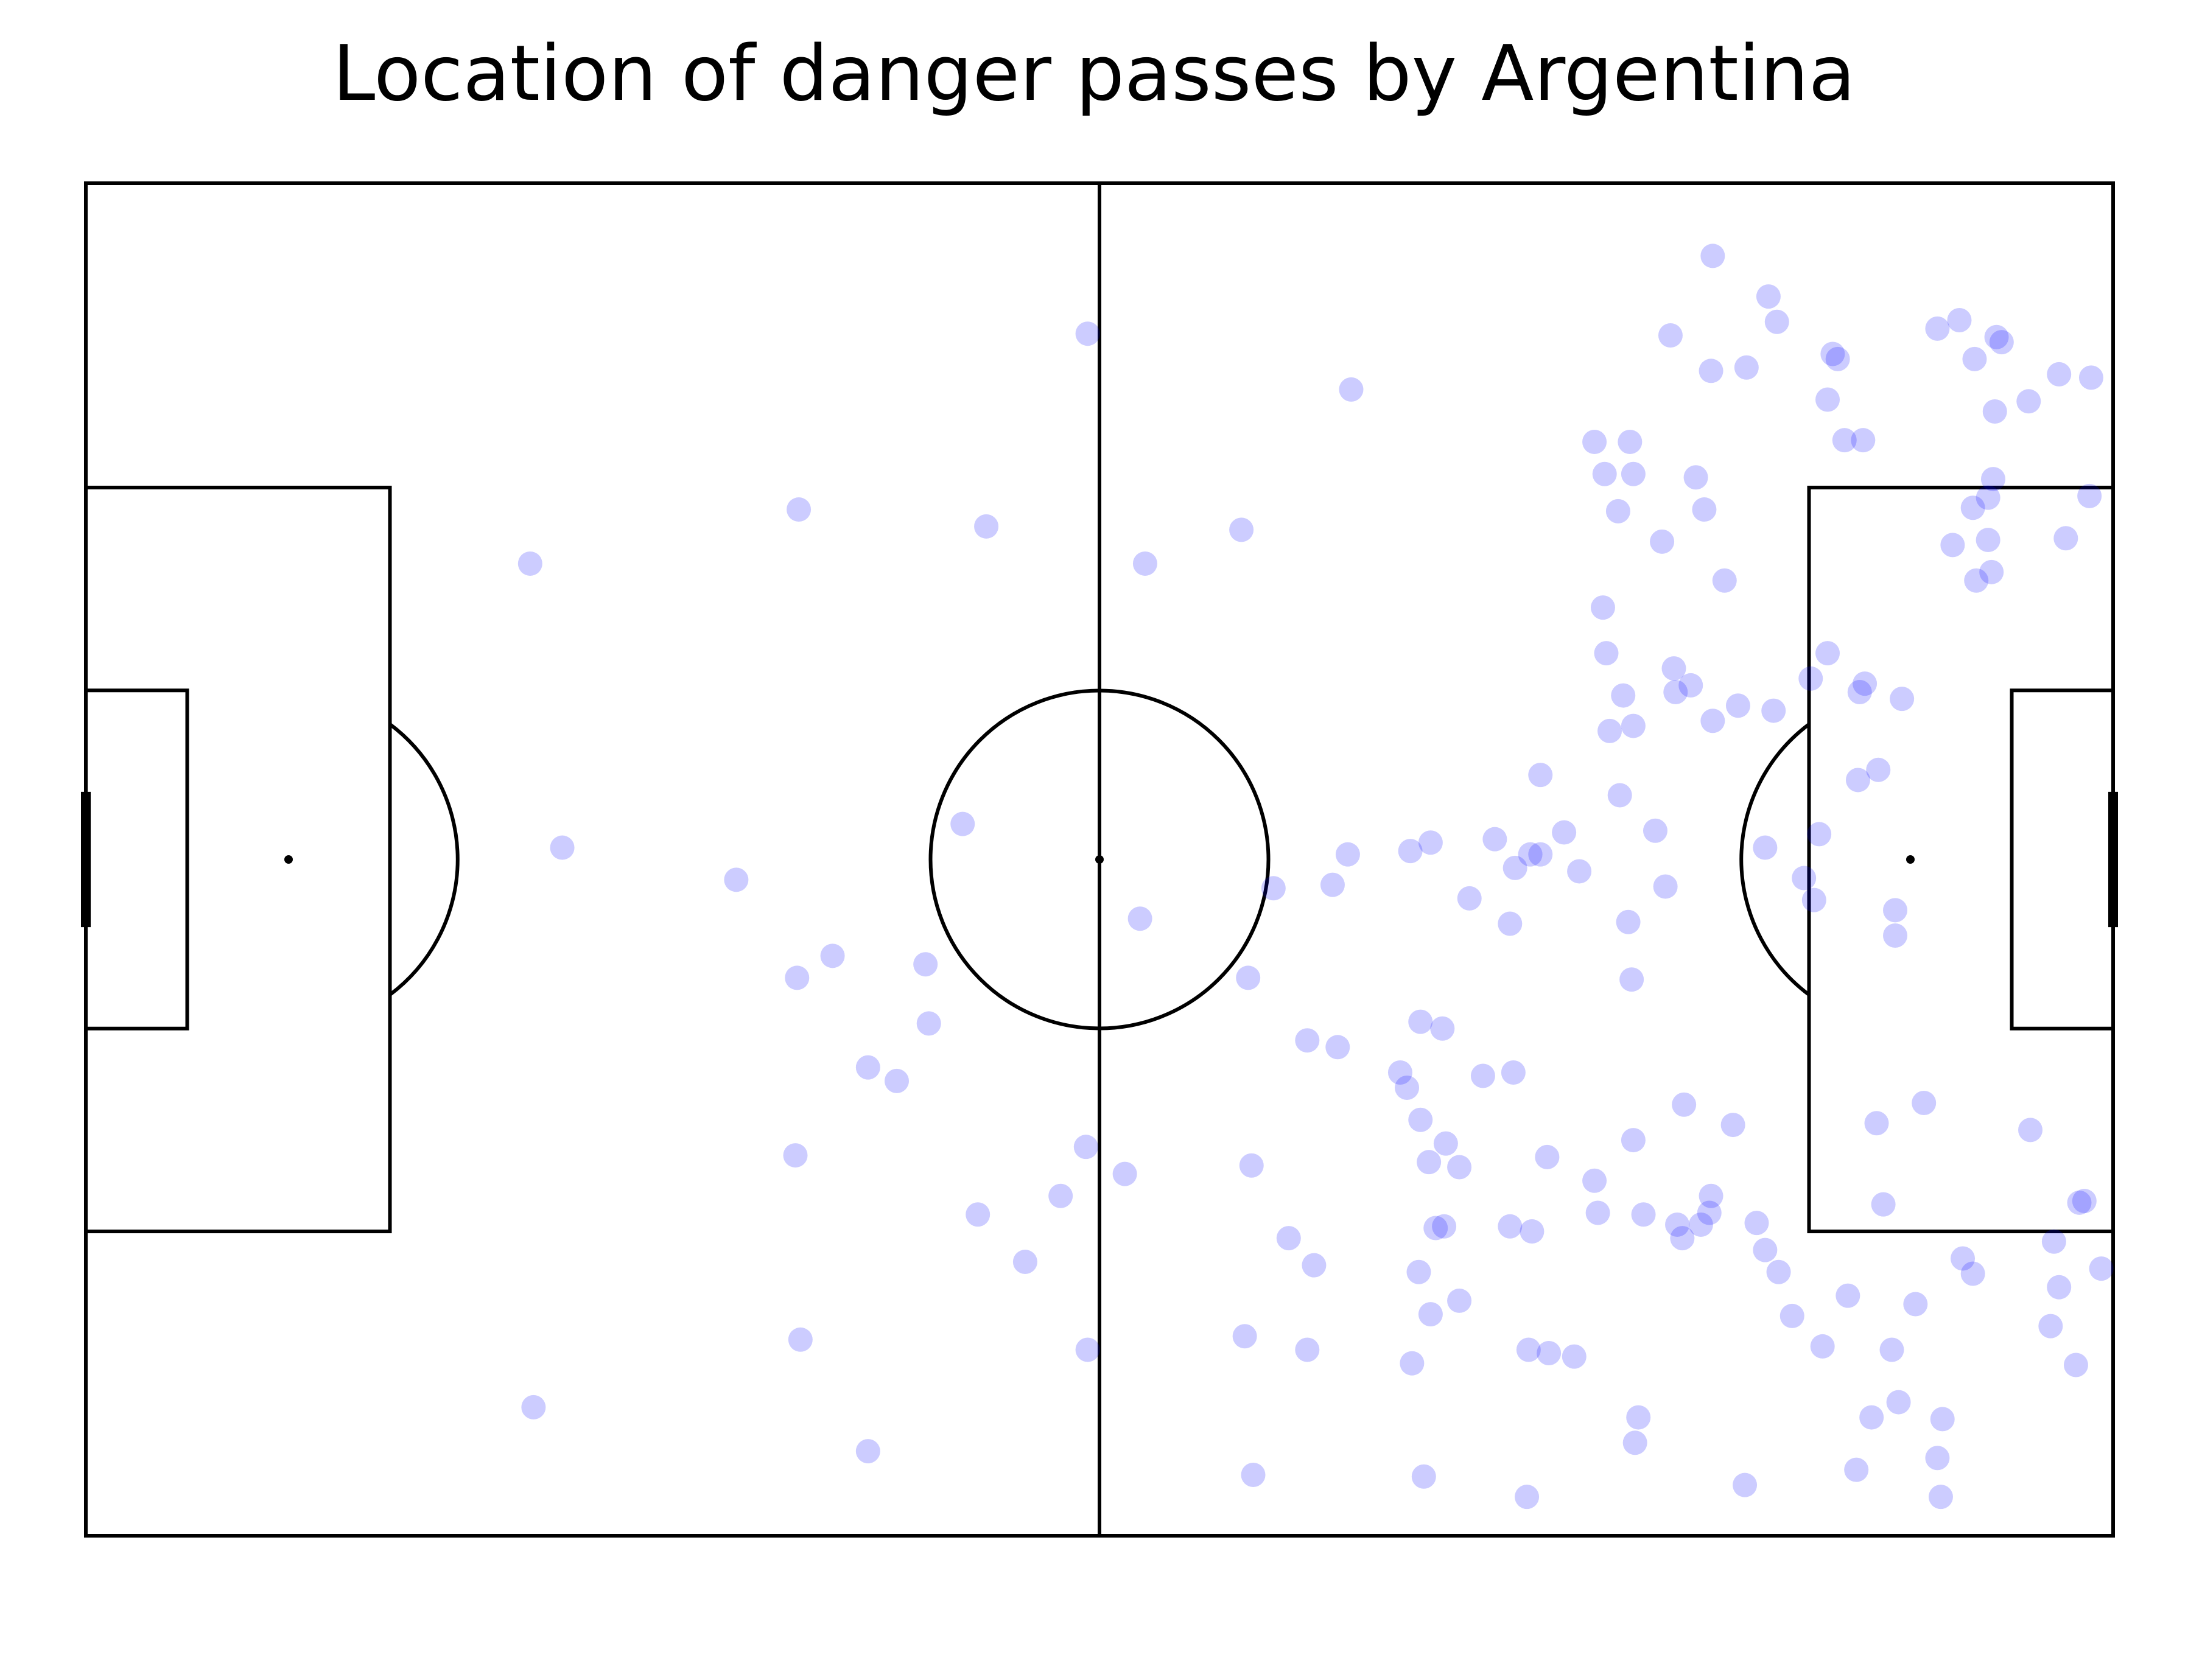 The height and width of the screenshot is (1680, 2188). What do you see at coordinates (1094, 73) in the screenshot?
I see `chart-title: Location of danger passes by Argentina` at bounding box center [1094, 73].